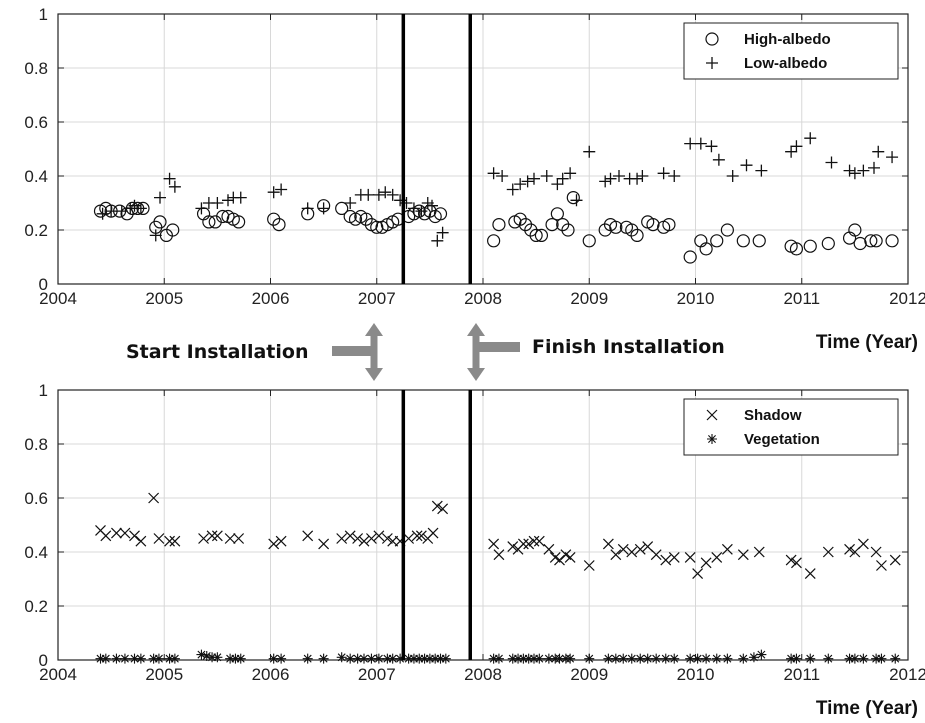 The height and width of the screenshot is (723, 925). Describe the element at coordinates (498, 656) in the screenshot. I see `series-vegetation` at that location.